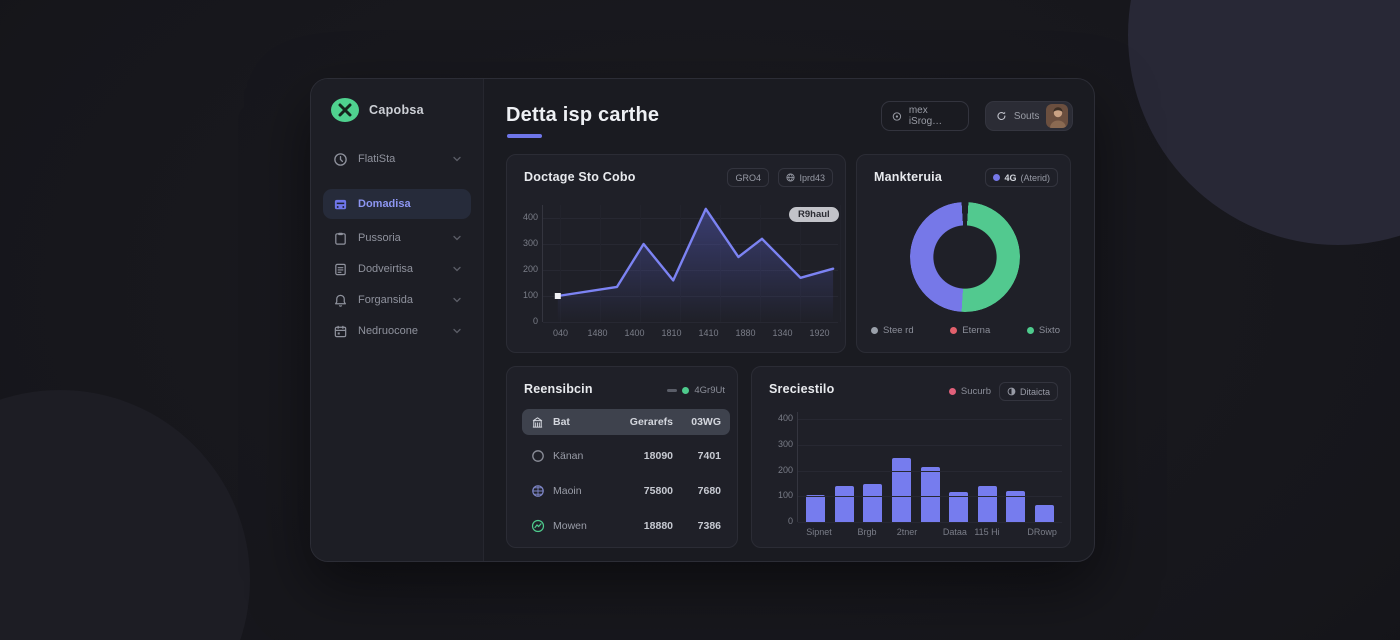  Describe the element at coordinates (396, 110) in the screenshot. I see `brand-name: Capobsa` at that location.